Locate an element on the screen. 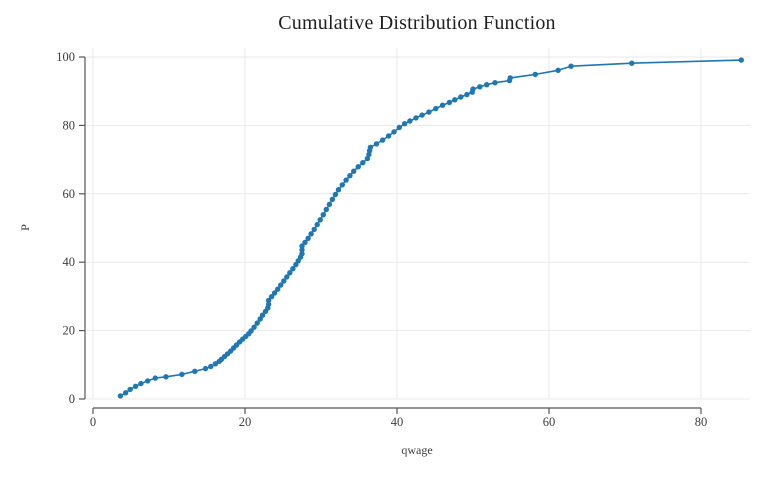 This screenshot has height=480, width=768. x-tick-label: 40 is located at coordinates (397, 422).